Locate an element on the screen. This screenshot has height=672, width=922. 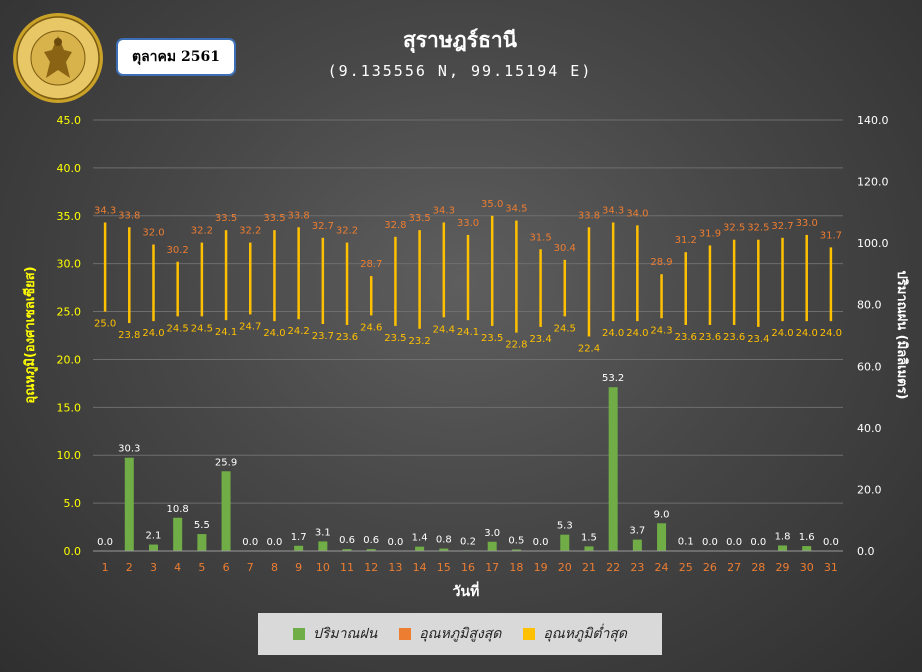
x-tick-label: 6 is located at coordinates (226, 567).